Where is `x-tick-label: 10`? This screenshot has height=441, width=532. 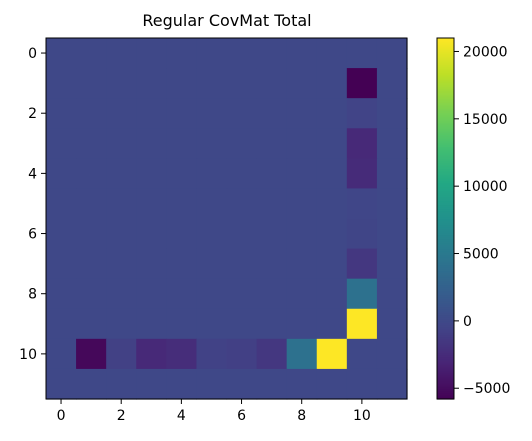
x-tick-label: 10 is located at coordinates (362, 416).